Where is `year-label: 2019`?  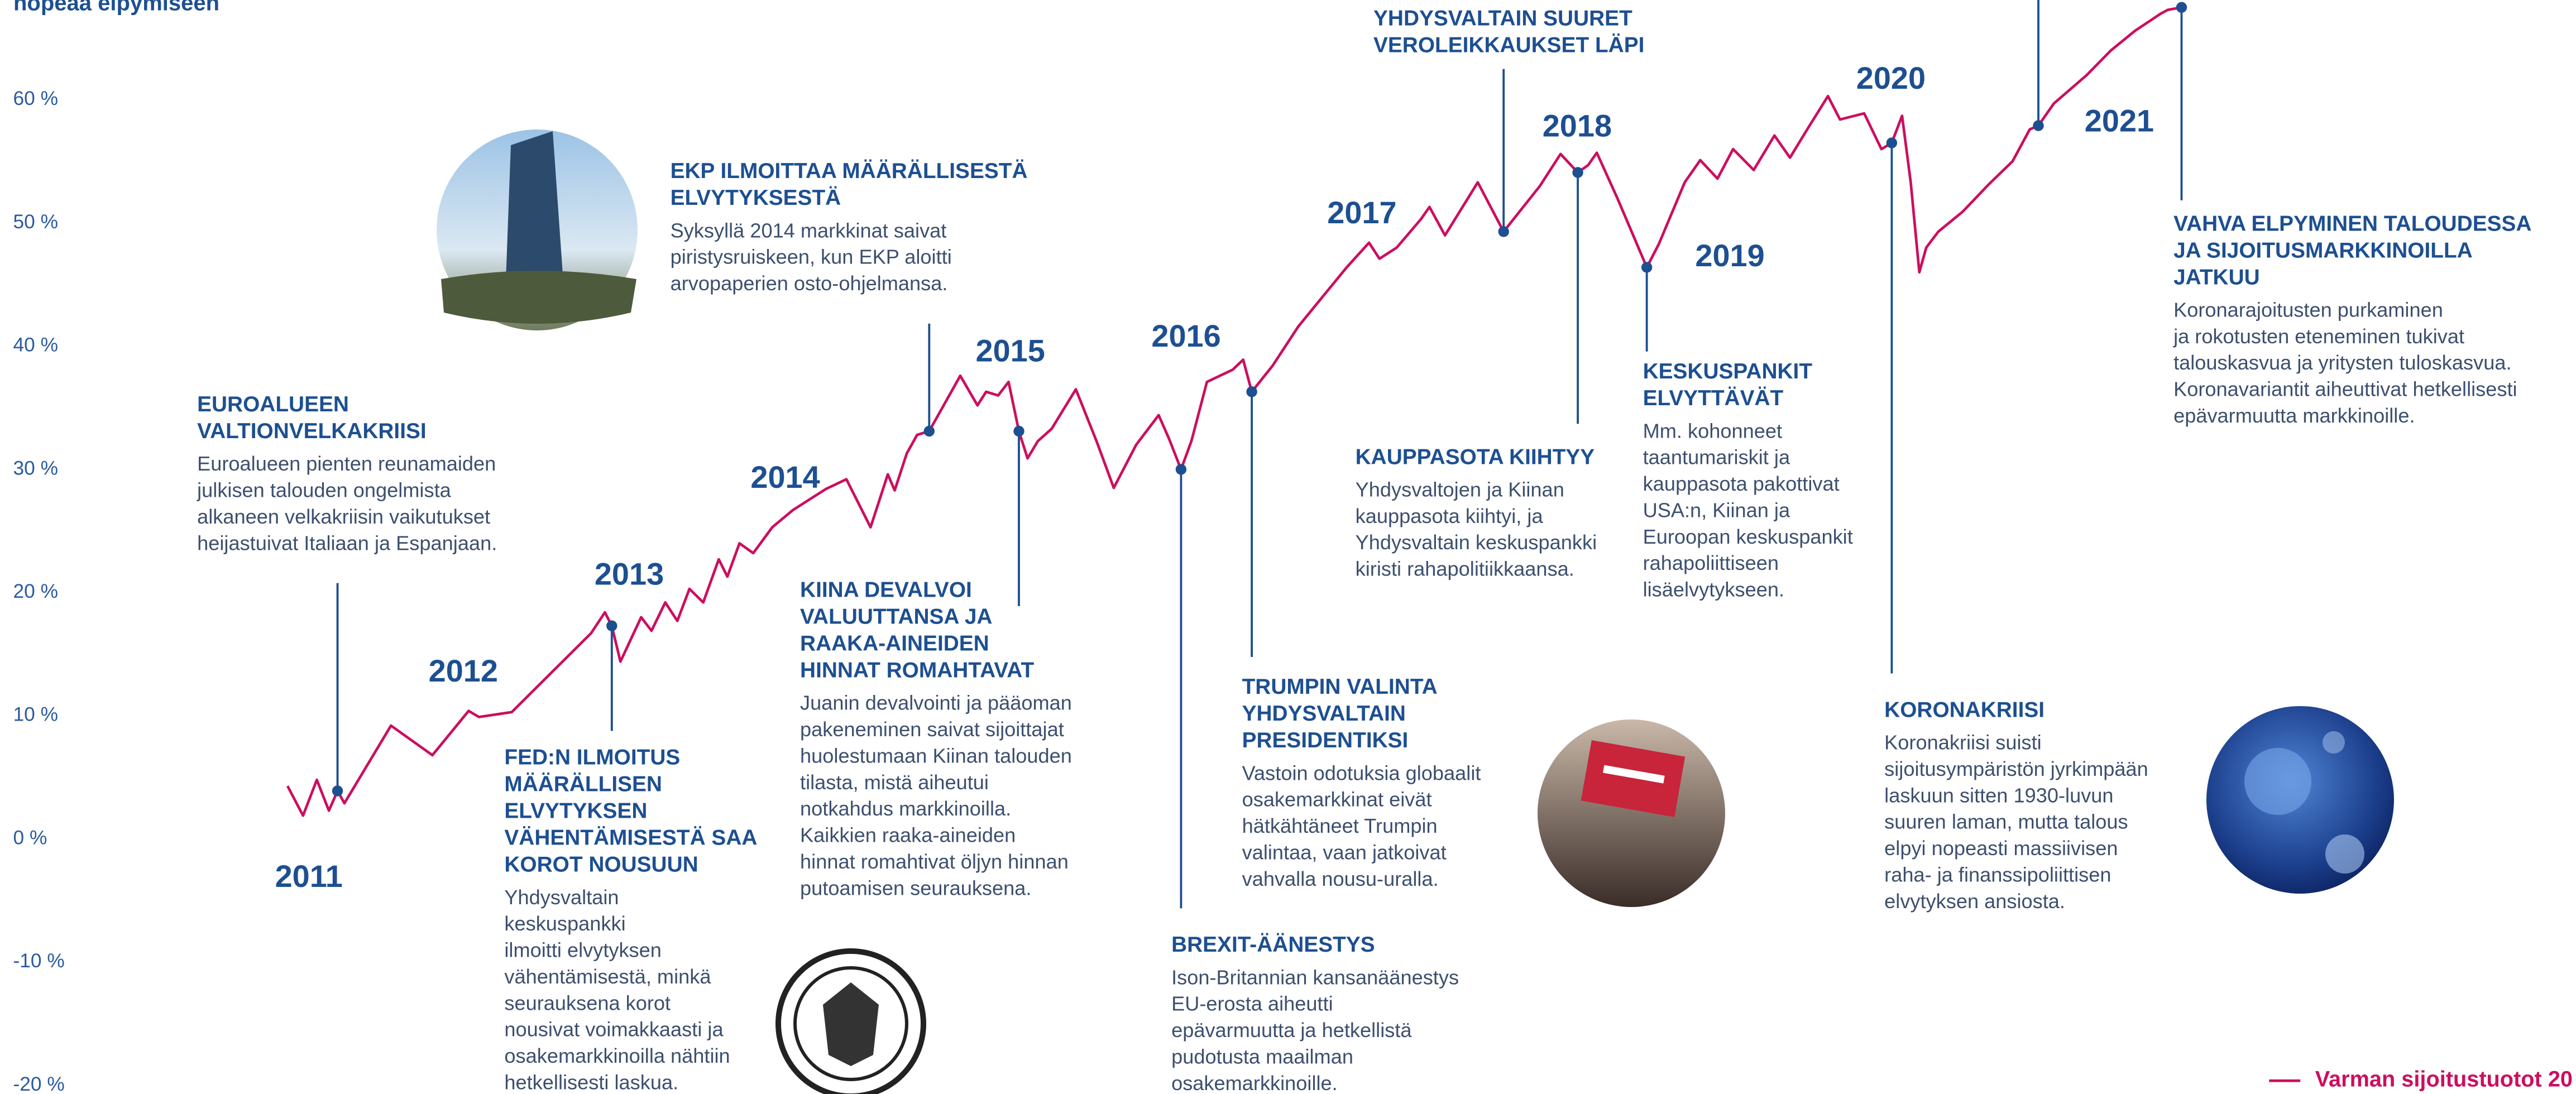 year-label: 2019 is located at coordinates (1729, 256).